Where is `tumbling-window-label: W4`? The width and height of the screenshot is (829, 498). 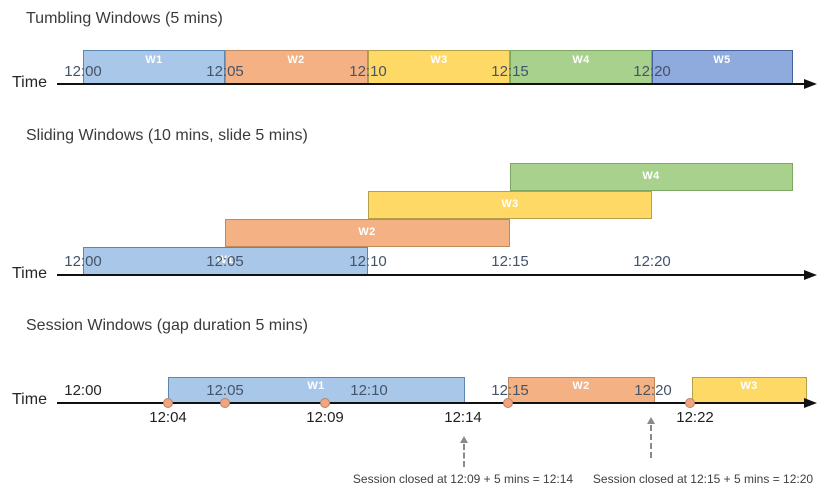
tumbling-window-label: W4 is located at coordinates (581, 60).